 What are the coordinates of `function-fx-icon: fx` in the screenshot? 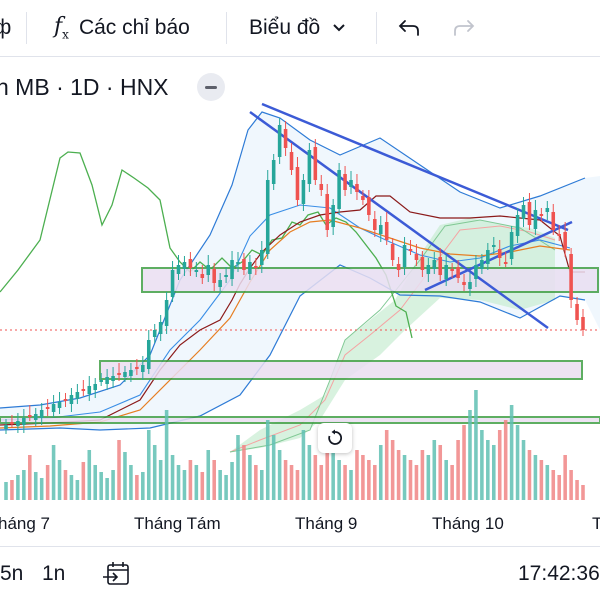 It's located at (61, 28).